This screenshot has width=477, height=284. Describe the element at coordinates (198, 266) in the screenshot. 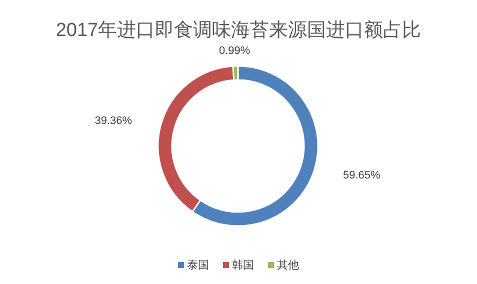

I see `legend-label: 泰国` at that location.